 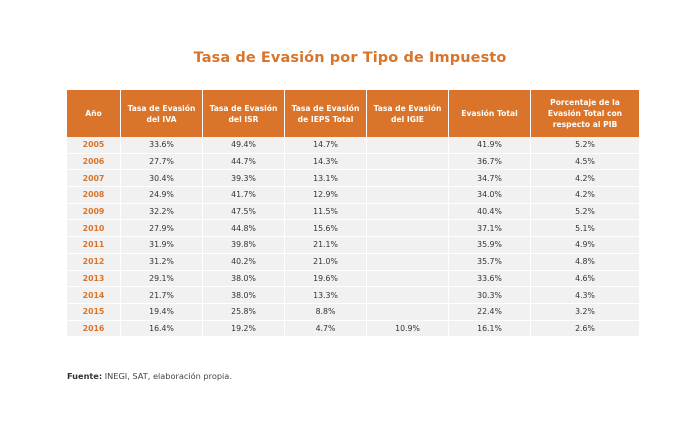 I want to click on table-row: 2016 16.4% 19.2% 4.7% 10.9% 16.1% 2.6%, so click(x=353, y=329).